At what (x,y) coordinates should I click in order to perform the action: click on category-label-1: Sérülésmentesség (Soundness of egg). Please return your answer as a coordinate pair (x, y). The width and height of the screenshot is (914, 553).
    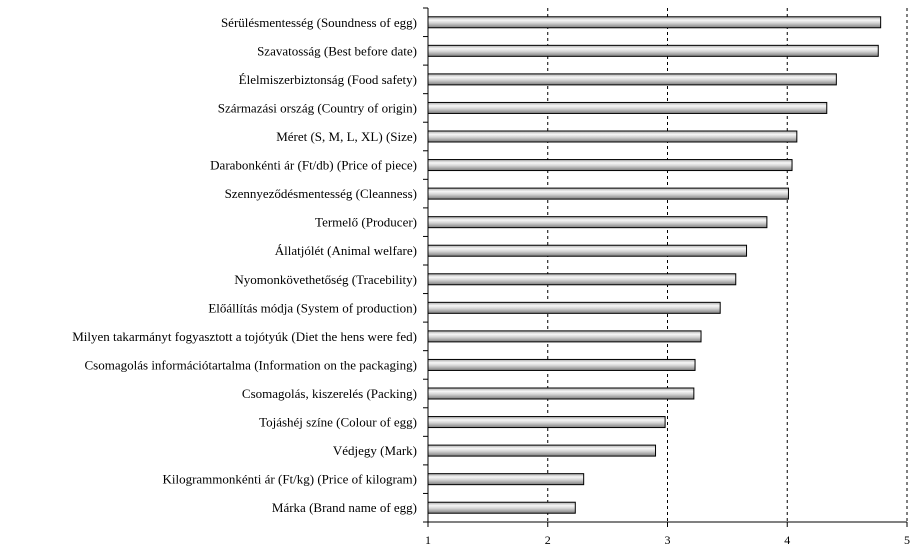
    Looking at the image, I should click on (319, 22).